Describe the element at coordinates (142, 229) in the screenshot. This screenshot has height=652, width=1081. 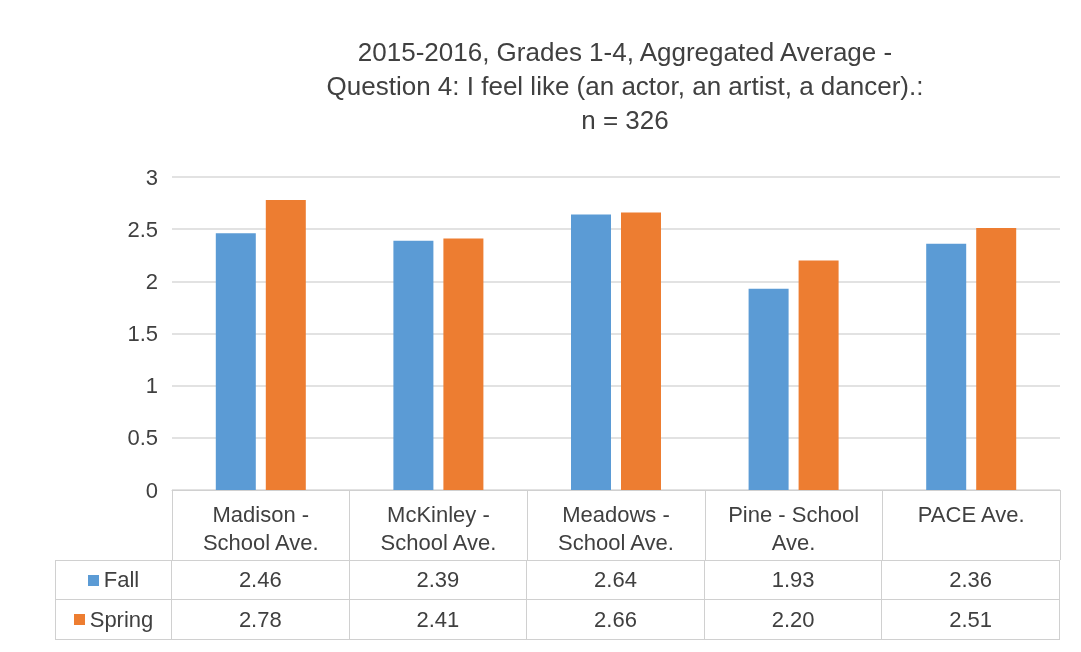
I see `y-tick-label: 2.5` at that location.